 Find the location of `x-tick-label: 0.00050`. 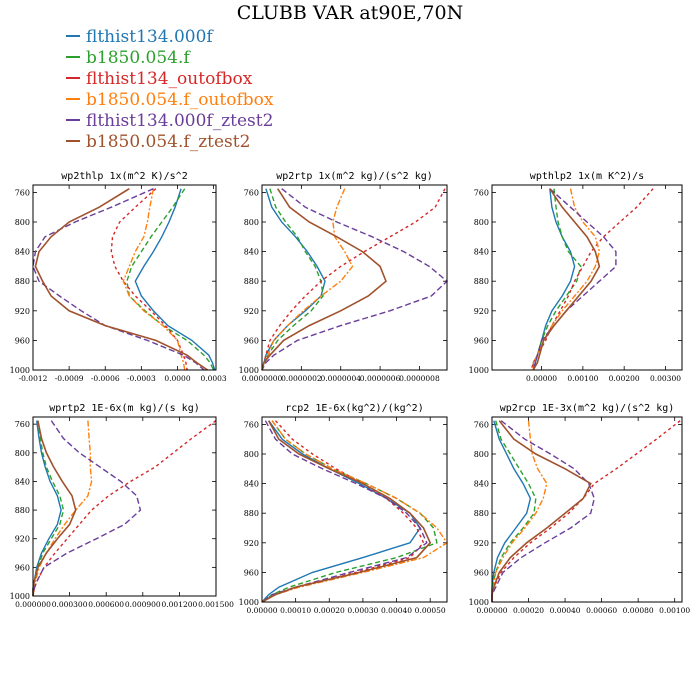

x-tick-label: 0.00050 is located at coordinates (430, 610).